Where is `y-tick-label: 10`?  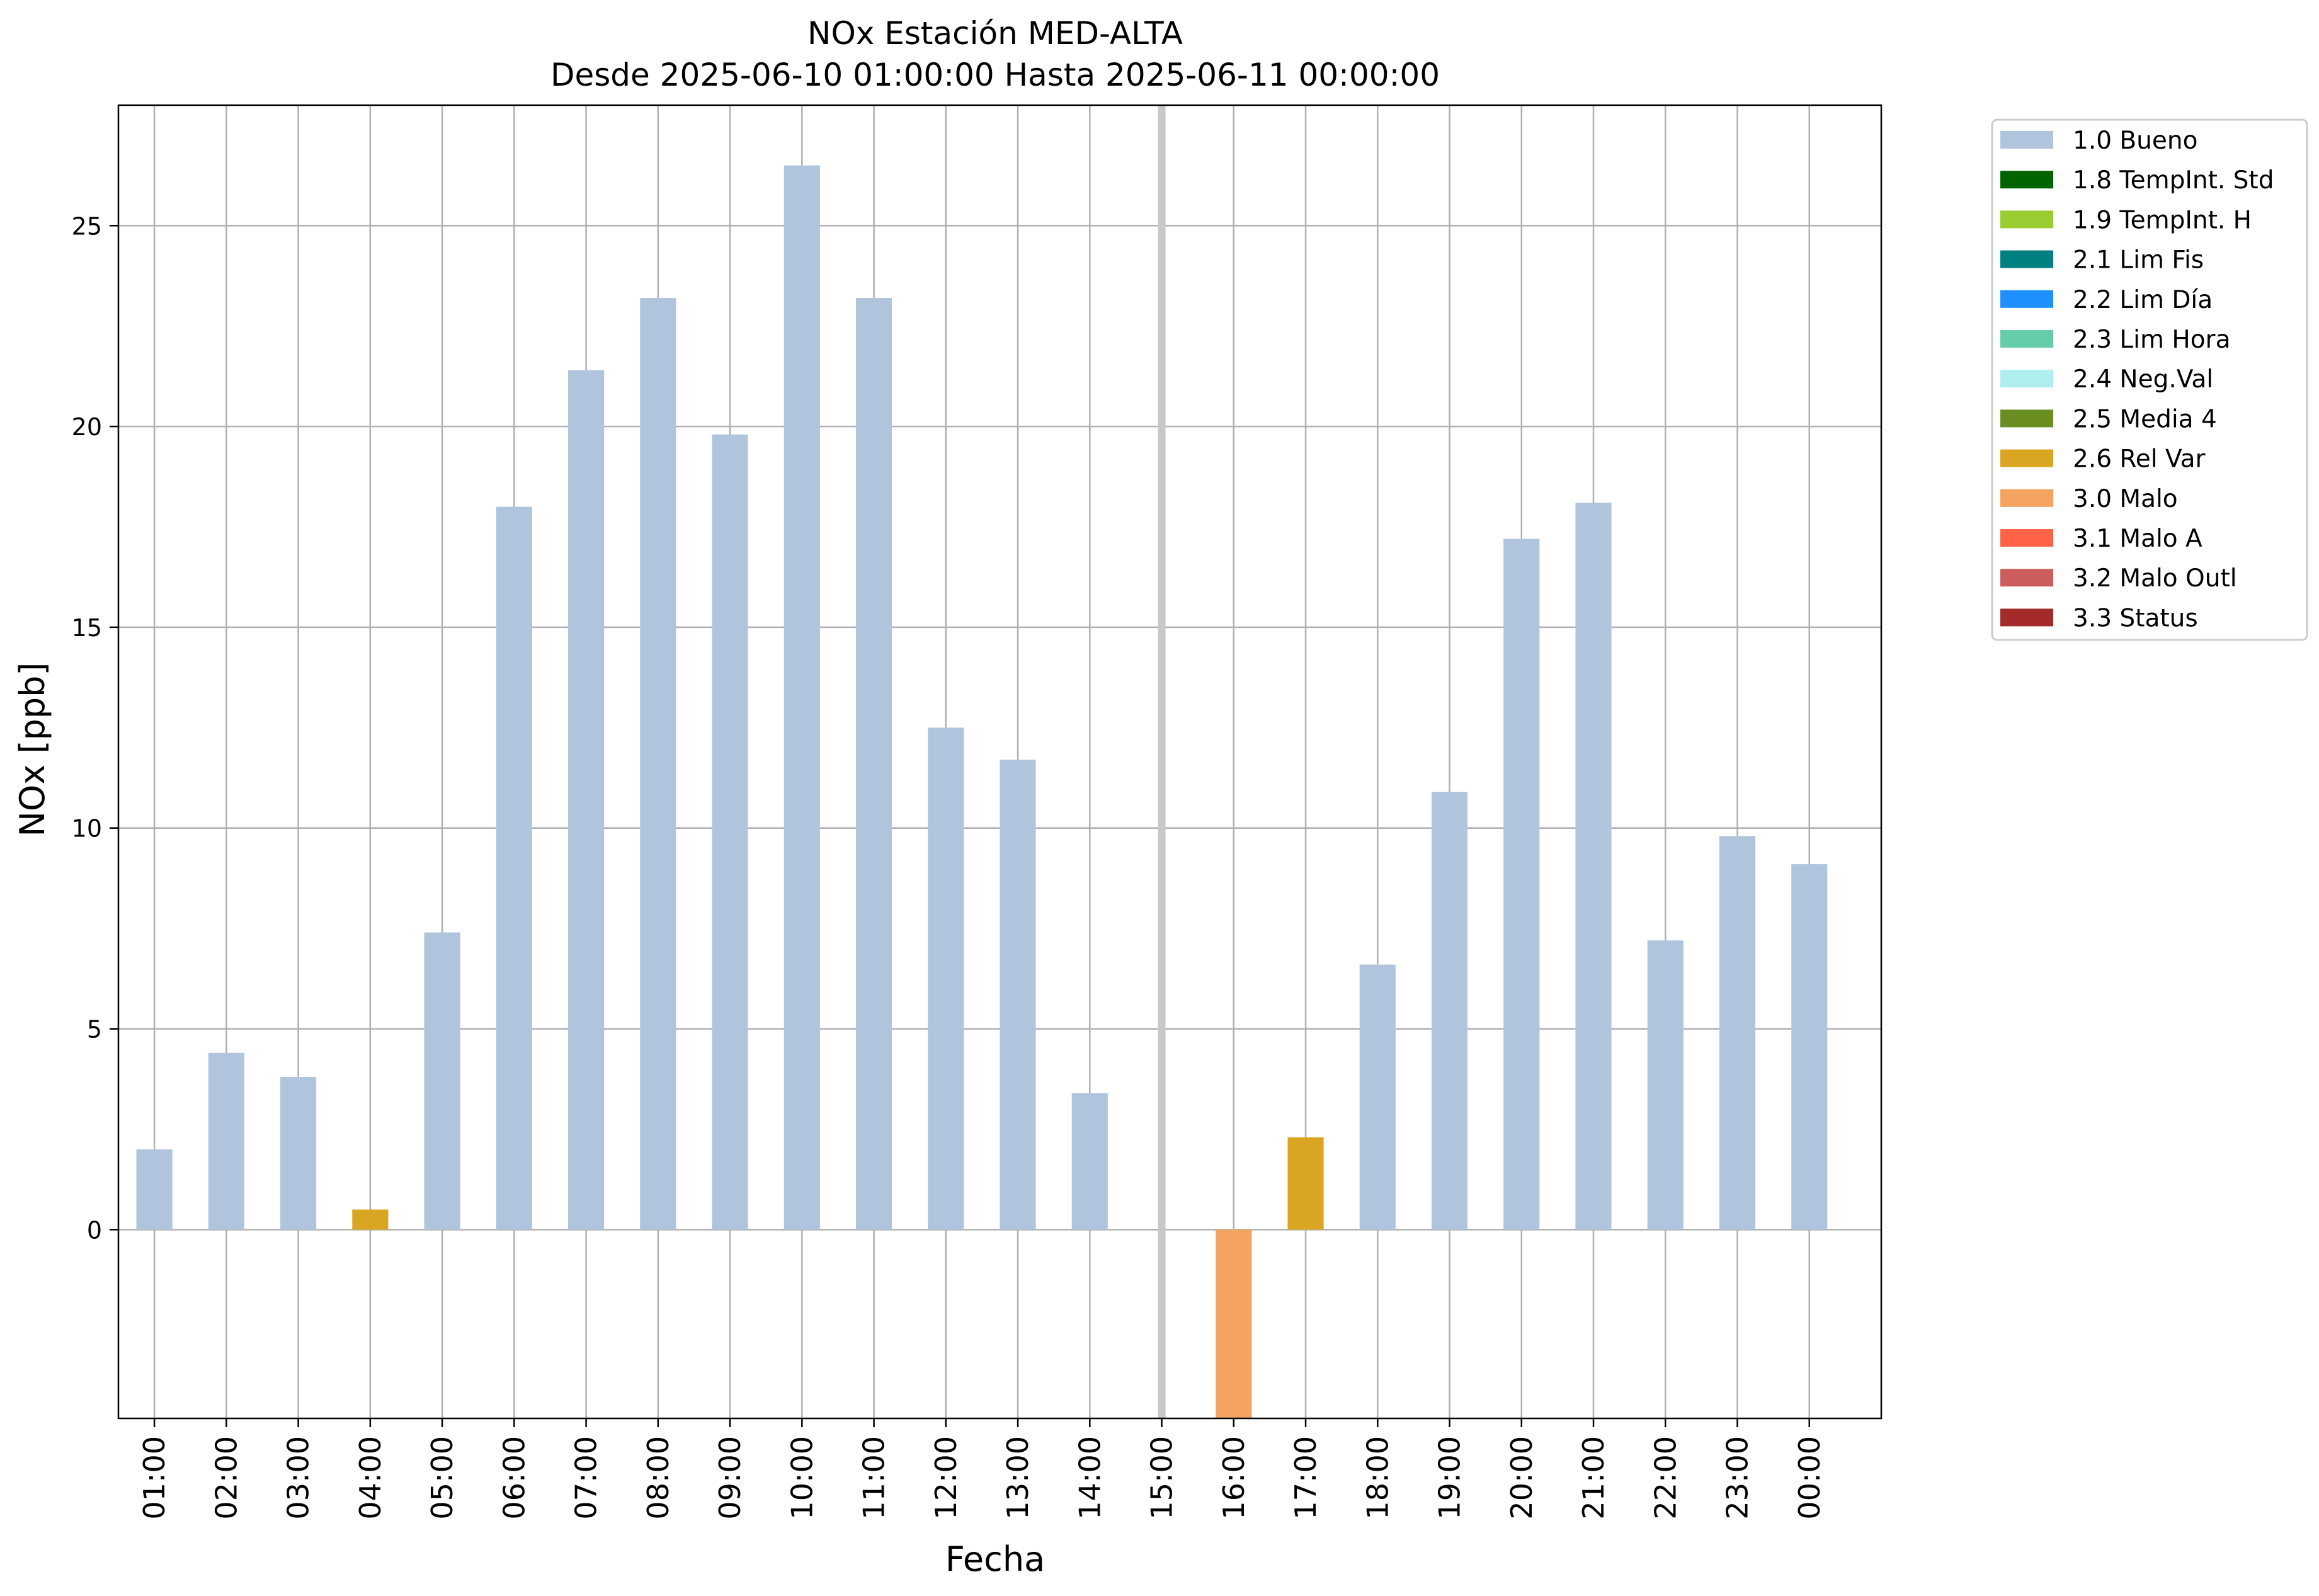
y-tick-label: 10 is located at coordinates (87, 829).